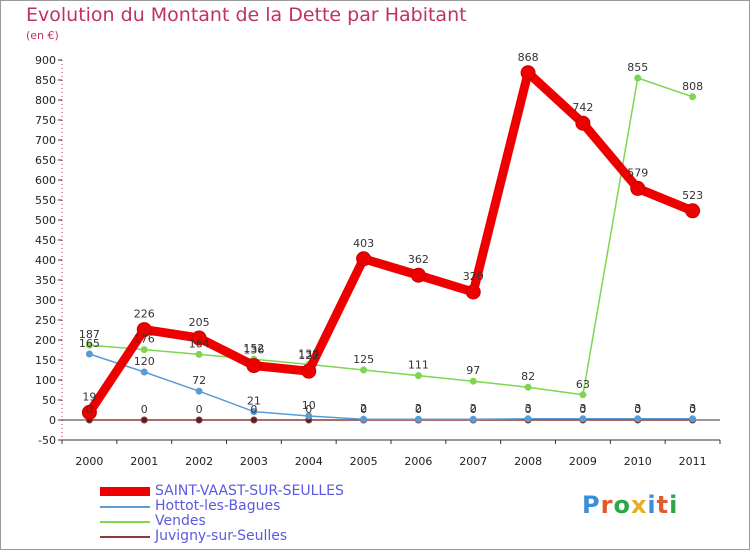 Image resolution: width=750 pixels, height=550 pixels. Describe the element at coordinates (89, 396) in the screenshot. I see `data-label-0: 19` at that location.